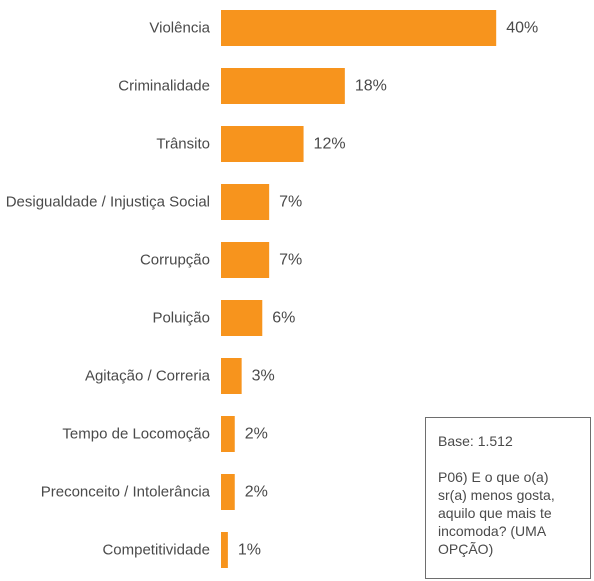  What do you see at coordinates (179, 28) in the screenshot?
I see `category-label: Violência` at bounding box center [179, 28].